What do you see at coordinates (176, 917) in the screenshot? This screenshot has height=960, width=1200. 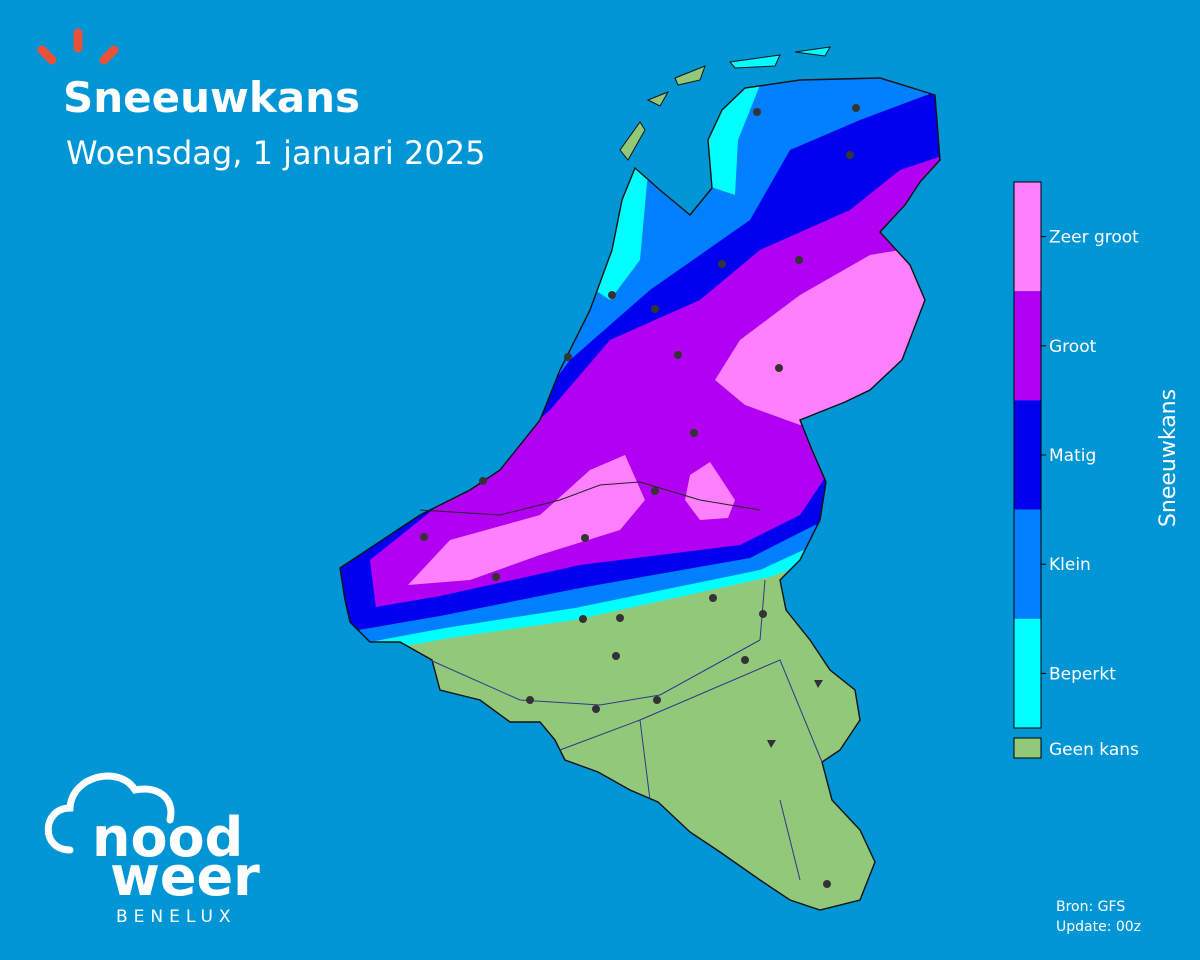 I see `logo-tagline: BENELUX` at bounding box center [176, 917].